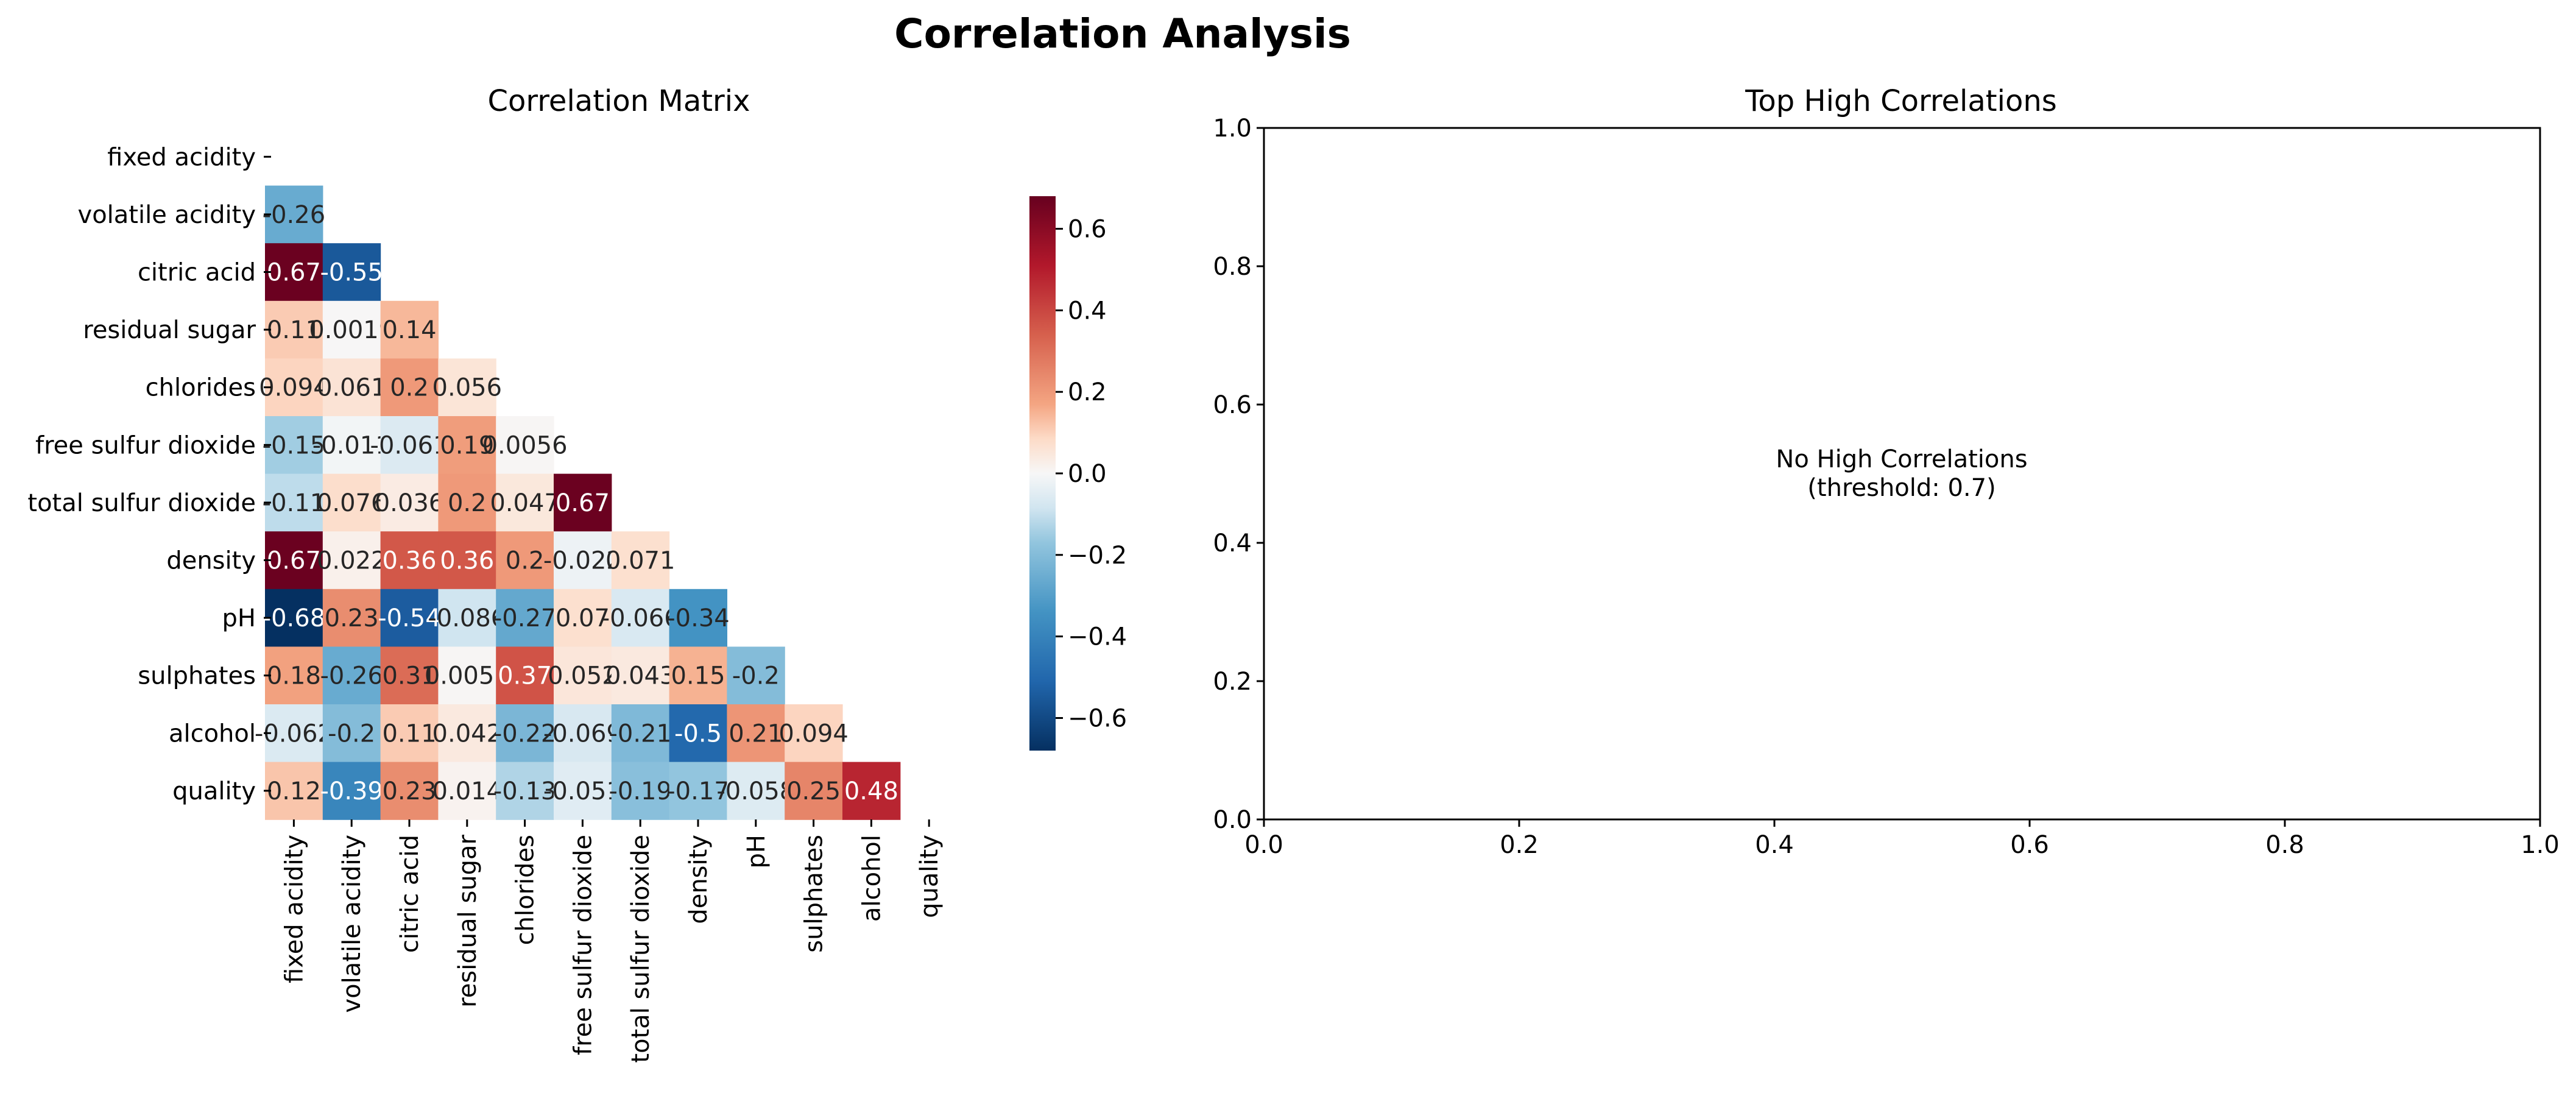 The height and width of the screenshot is (1093, 2576). Describe the element at coordinates (641, 949) in the screenshot. I see `heatmap-column-label: total sulfur dioxide` at that location.